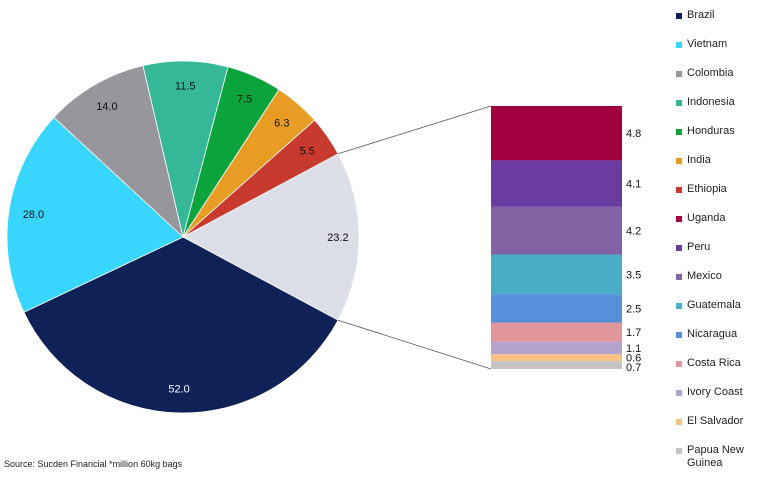  I want to click on bar-segment-mexico, so click(556, 230).